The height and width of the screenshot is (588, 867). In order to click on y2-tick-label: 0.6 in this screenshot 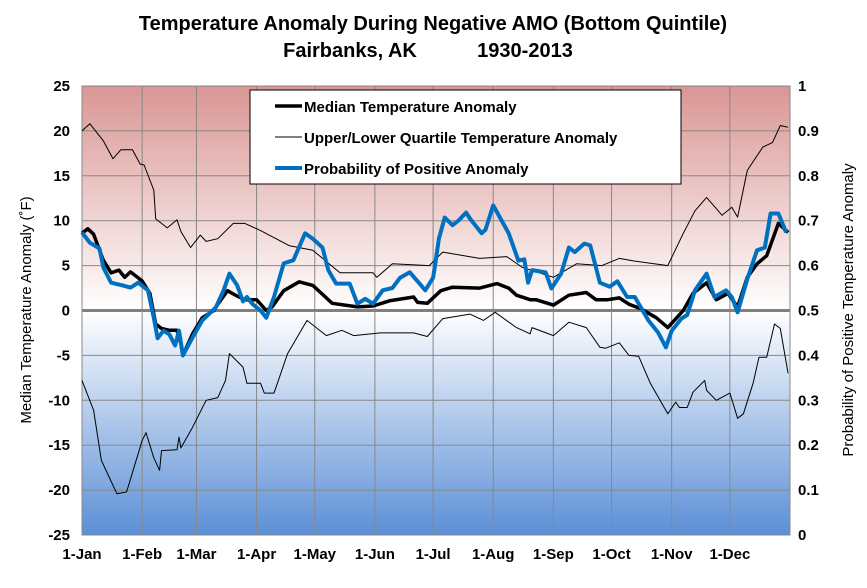, I will do `click(808, 266)`.